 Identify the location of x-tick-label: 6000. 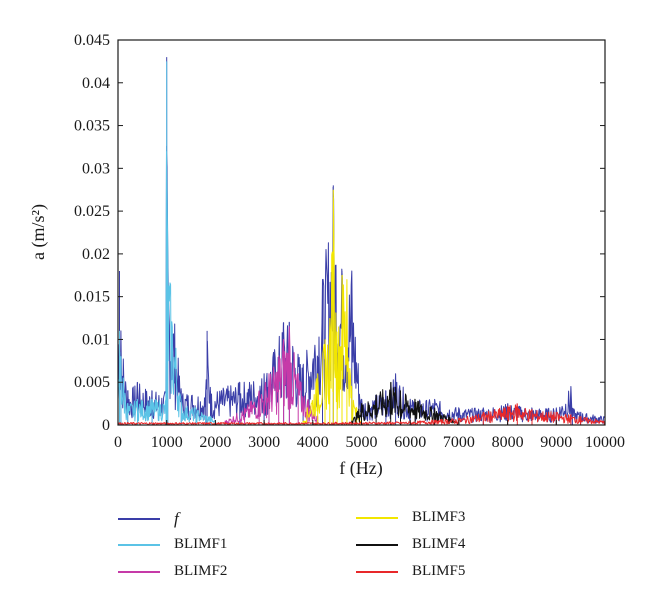
(410, 442).